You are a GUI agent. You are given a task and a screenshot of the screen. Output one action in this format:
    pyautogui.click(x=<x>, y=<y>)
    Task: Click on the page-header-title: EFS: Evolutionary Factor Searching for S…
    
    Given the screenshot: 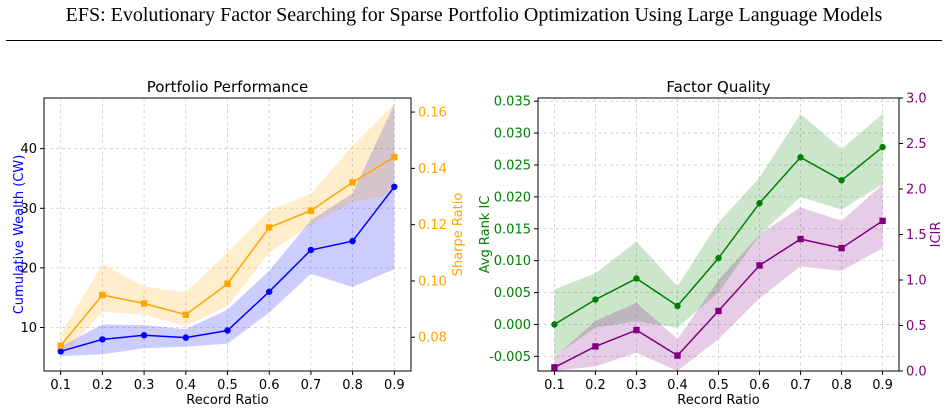 What is the action you would take?
    pyautogui.click(x=474, y=15)
    